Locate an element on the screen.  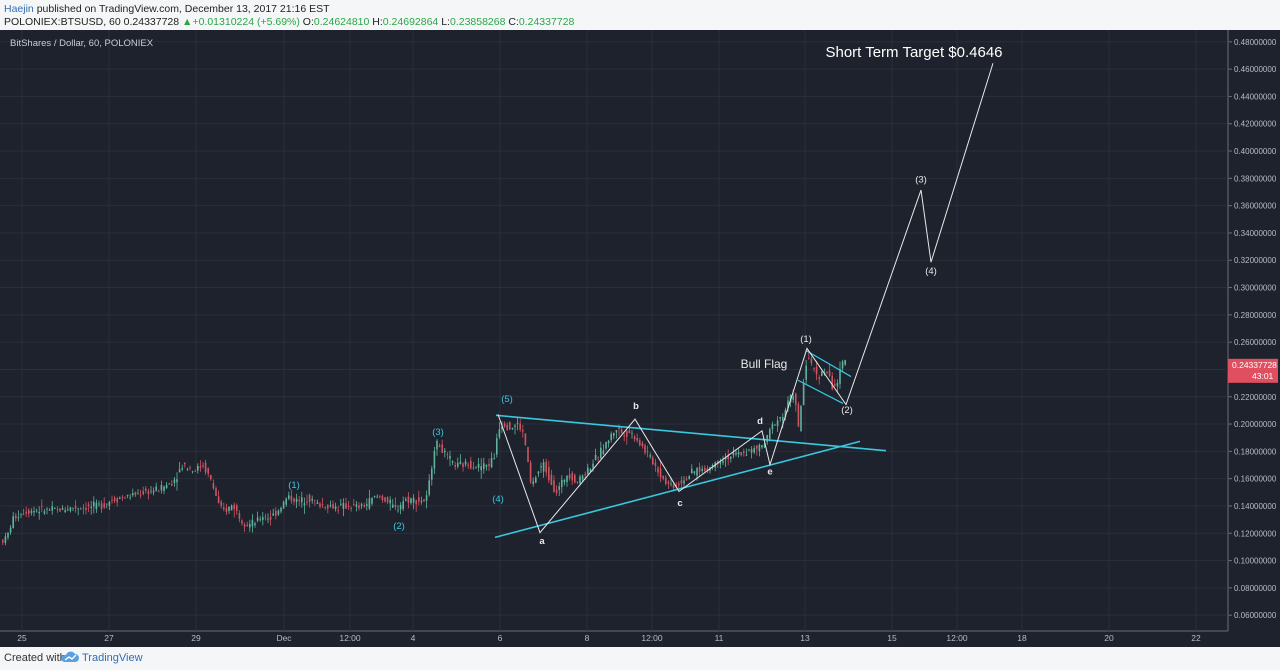
y-tick-label: 0.40000000 is located at coordinates (1255, 151).